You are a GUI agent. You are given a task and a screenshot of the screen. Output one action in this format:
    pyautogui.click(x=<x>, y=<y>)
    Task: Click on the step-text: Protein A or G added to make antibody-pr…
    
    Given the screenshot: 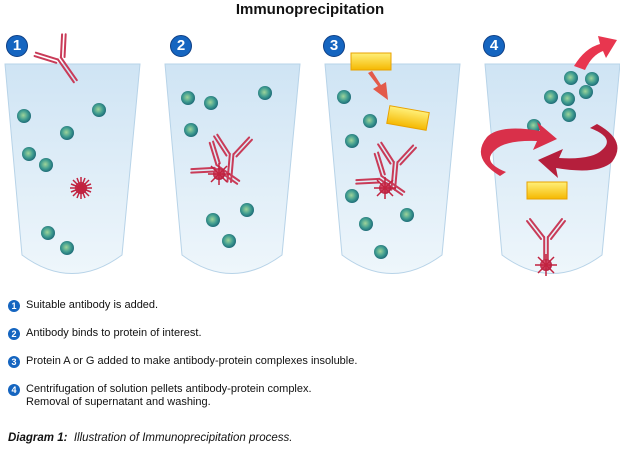 What is the action you would take?
    pyautogui.click(x=192, y=361)
    